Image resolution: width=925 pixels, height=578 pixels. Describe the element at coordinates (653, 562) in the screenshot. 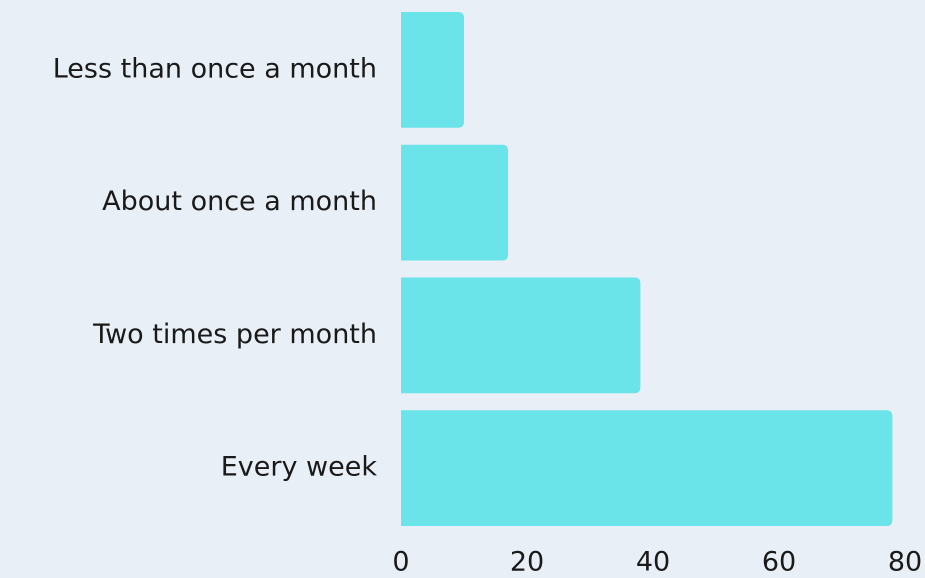

I see `x-tick-label: 40` at that location.